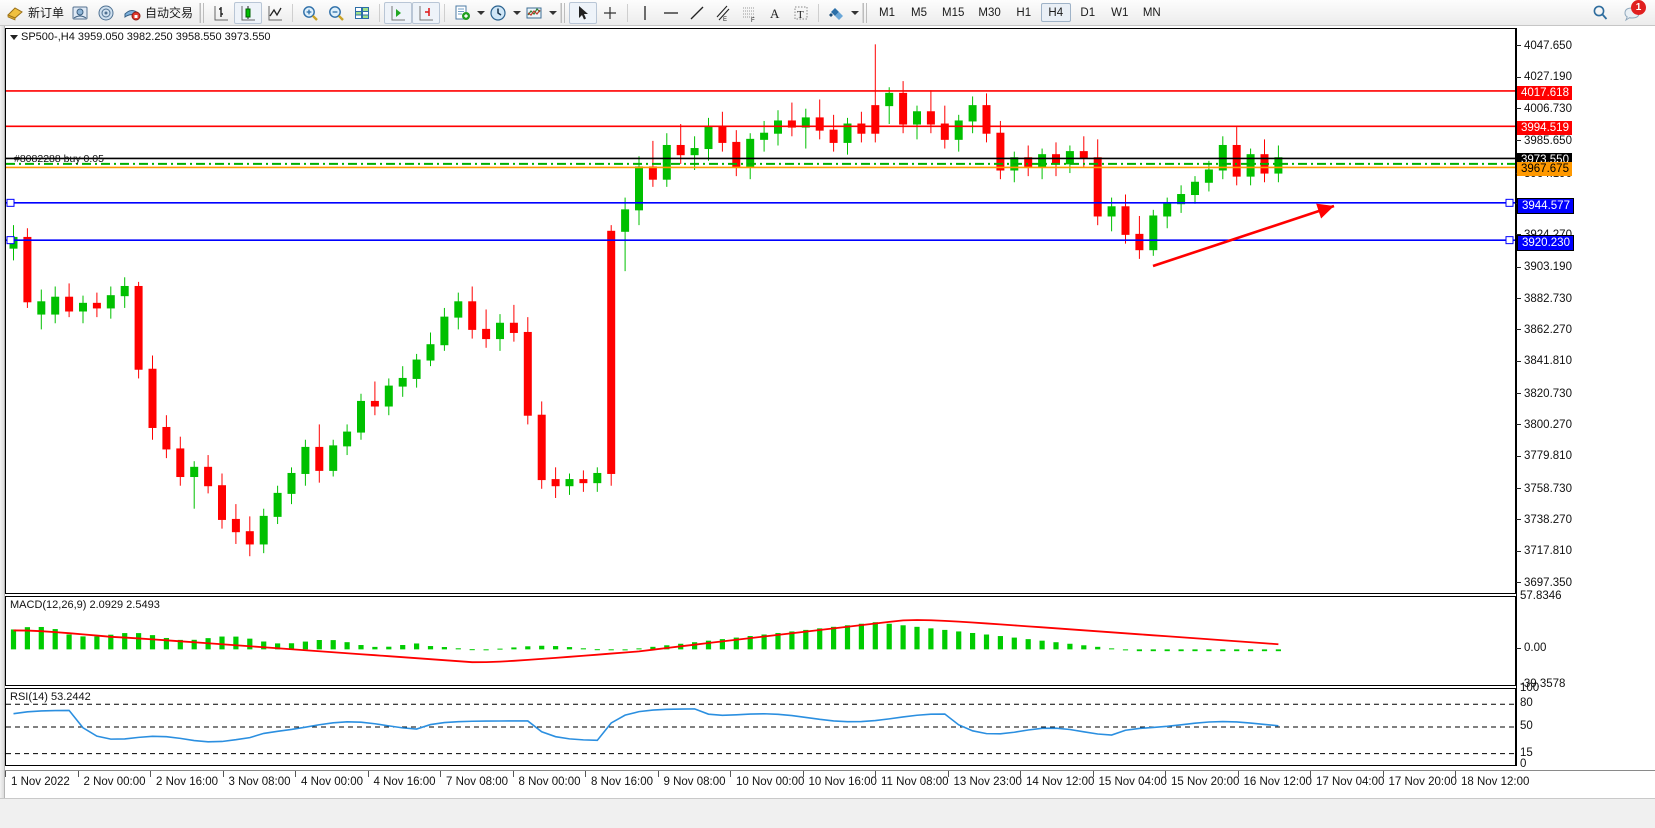 This screenshot has width=1655, height=828. I want to click on time-tick-label: 9 Nov 08:00, so click(694, 782).